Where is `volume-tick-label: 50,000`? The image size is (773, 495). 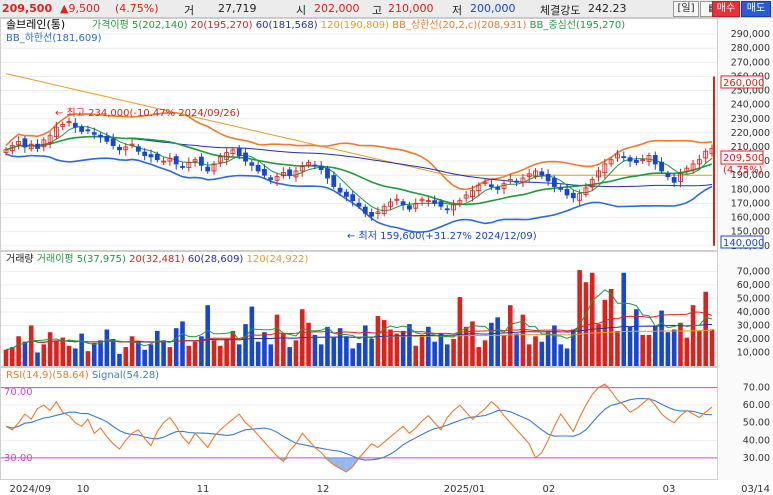 volume-tick-label: 50,000 is located at coordinates (753, 298).